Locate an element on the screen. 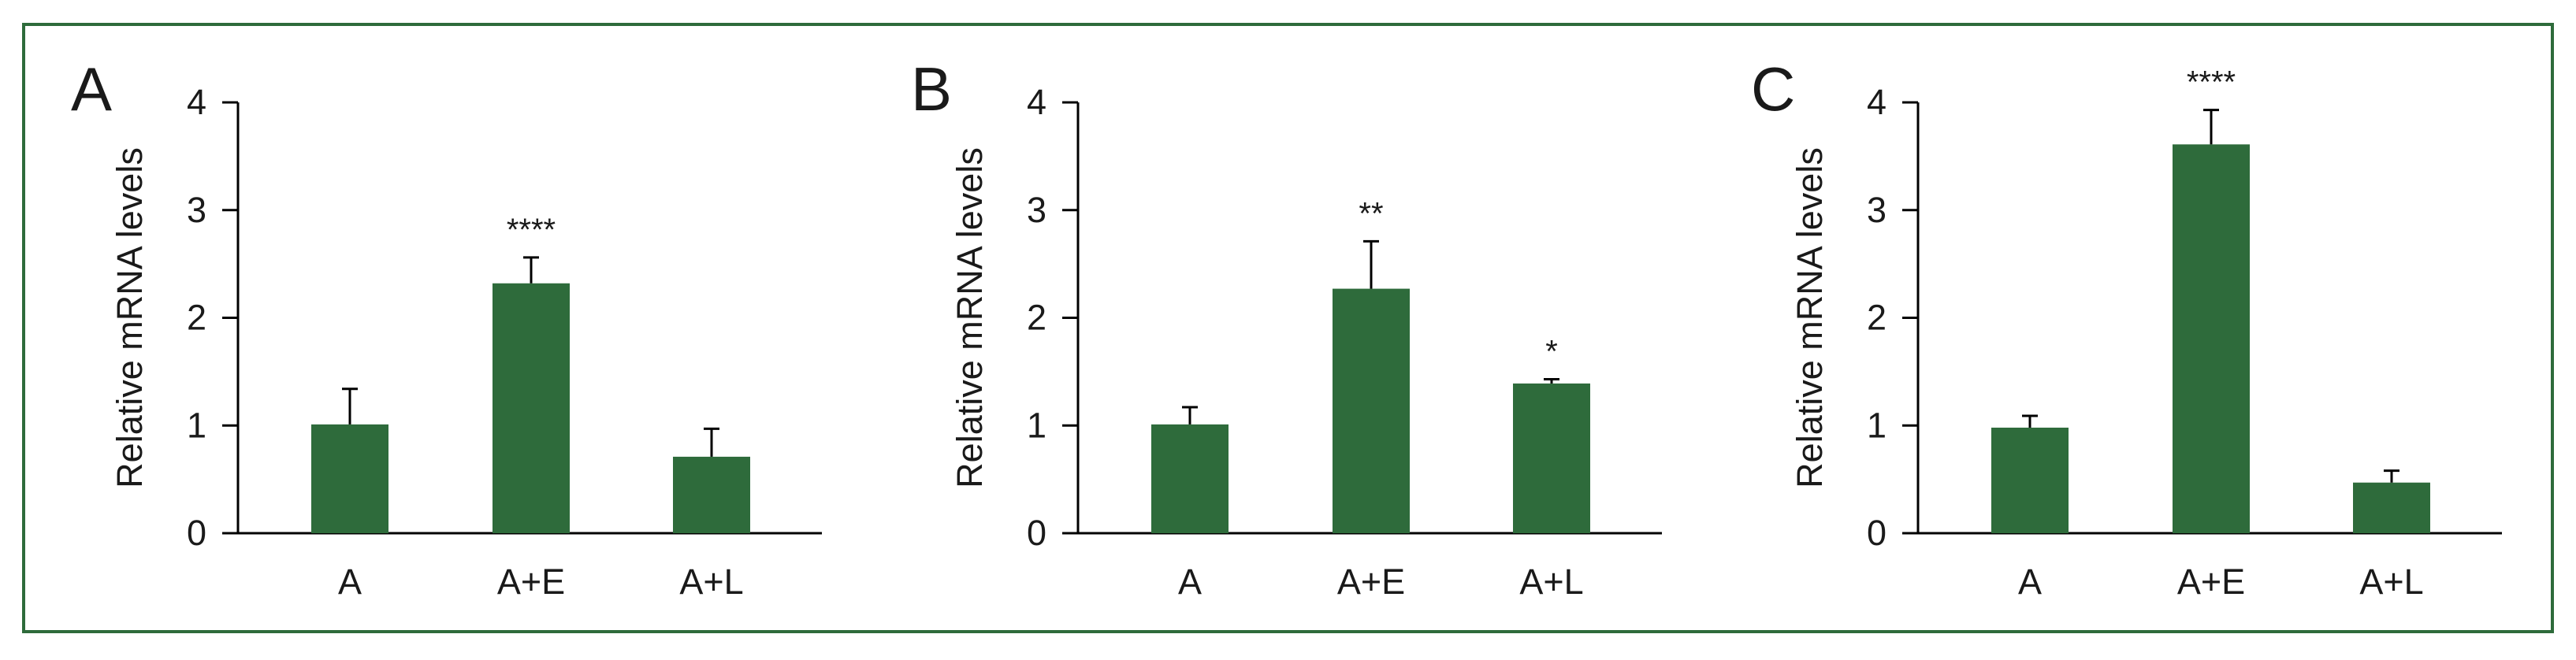 The image size is (2576, 660). panel-label: B is located at coordinates (931, 89).